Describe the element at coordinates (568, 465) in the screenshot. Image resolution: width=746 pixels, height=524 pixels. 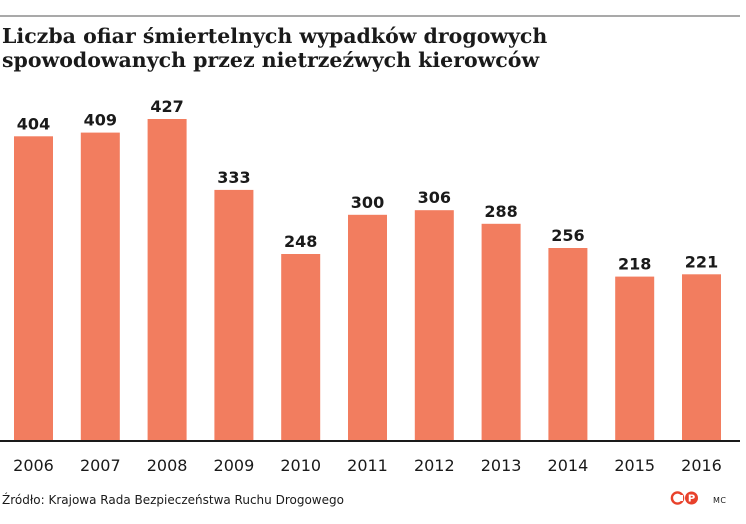
I see `x-tick-label-2014: 2014` at that location.